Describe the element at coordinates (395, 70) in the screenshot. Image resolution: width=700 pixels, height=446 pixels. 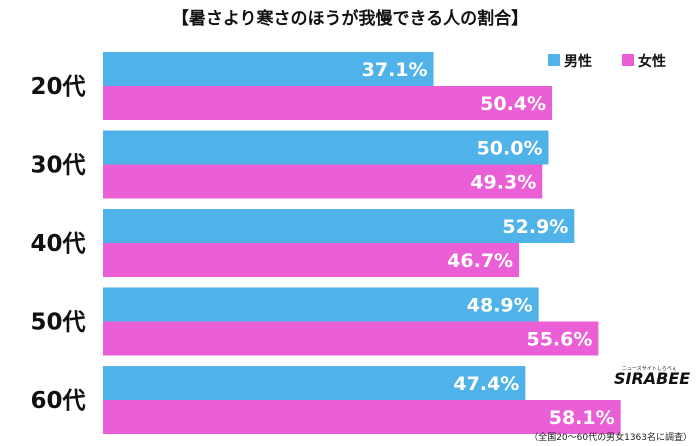
I see `data-label: 37.1%` at that location.